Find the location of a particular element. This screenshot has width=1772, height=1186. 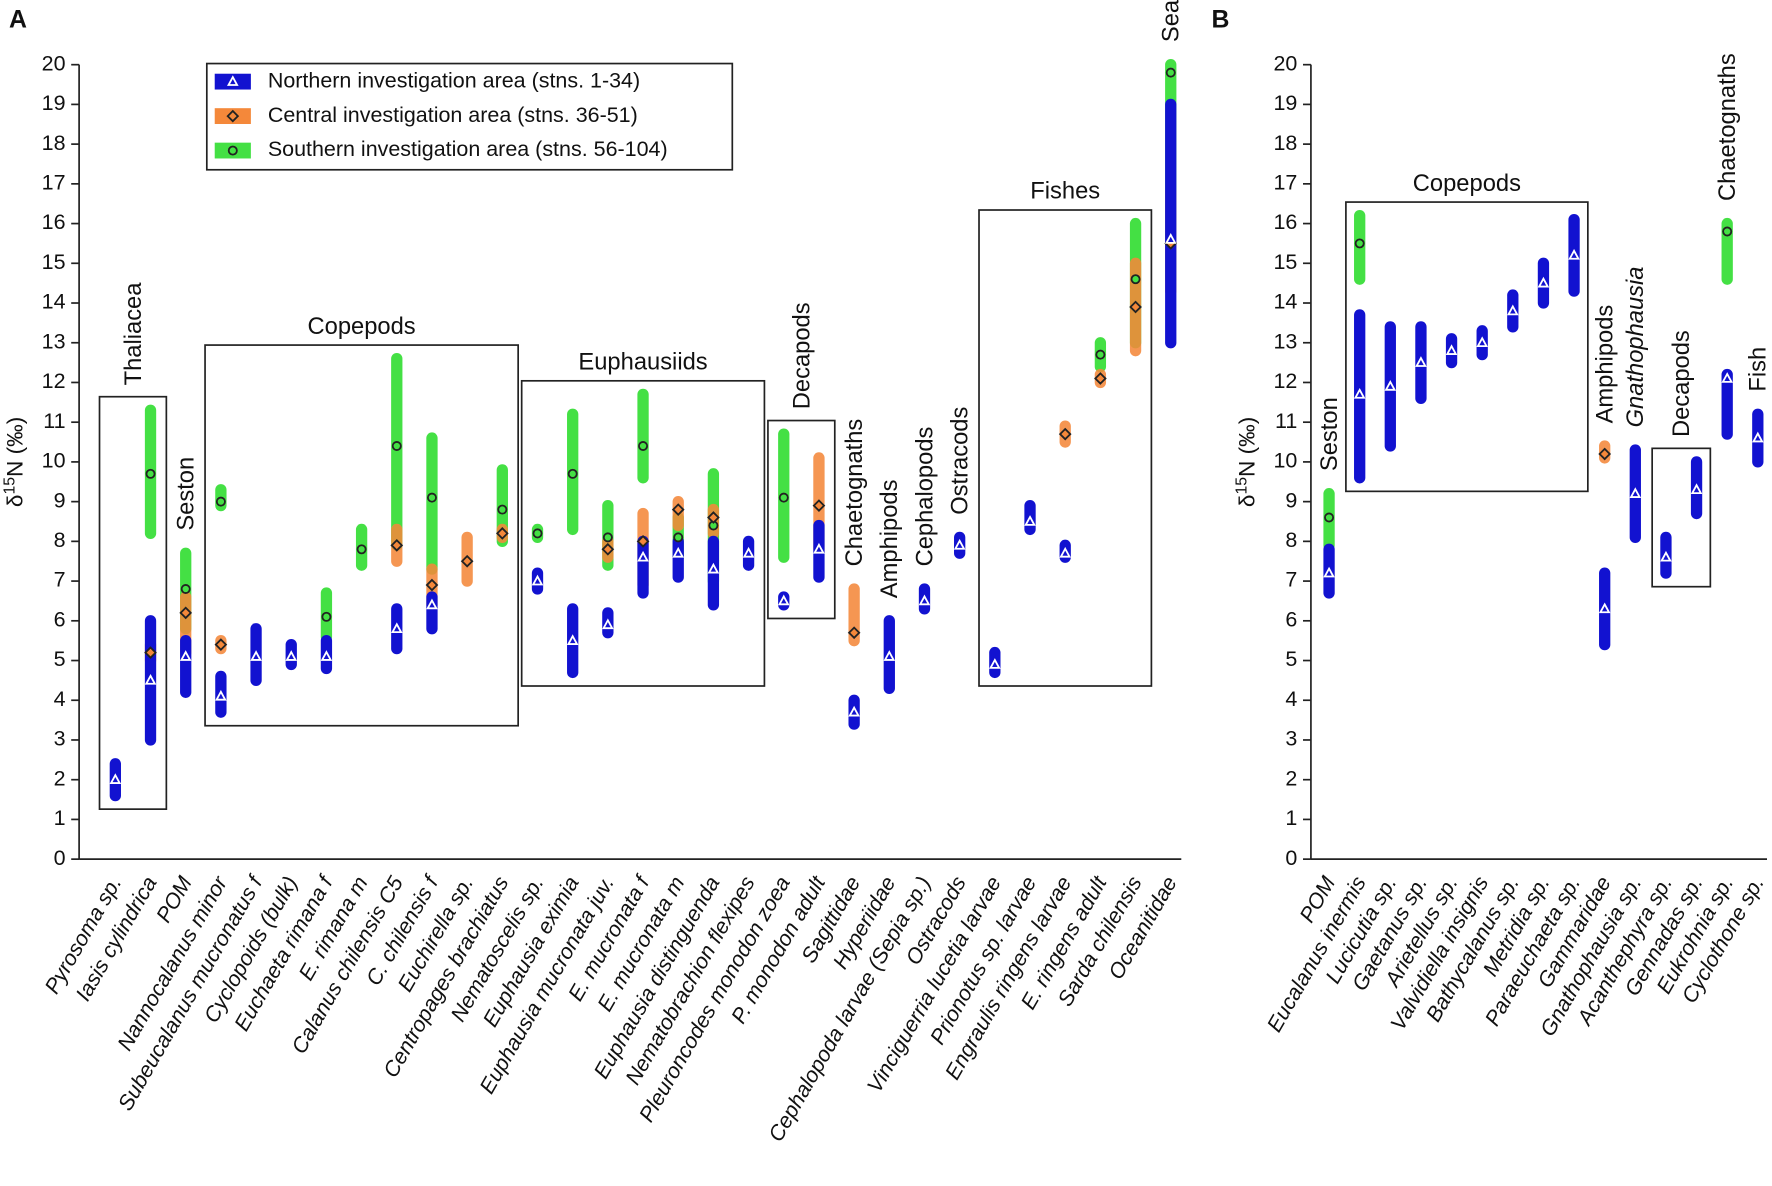

y-tick-label: 8 is located at coordinates (1291, 540).